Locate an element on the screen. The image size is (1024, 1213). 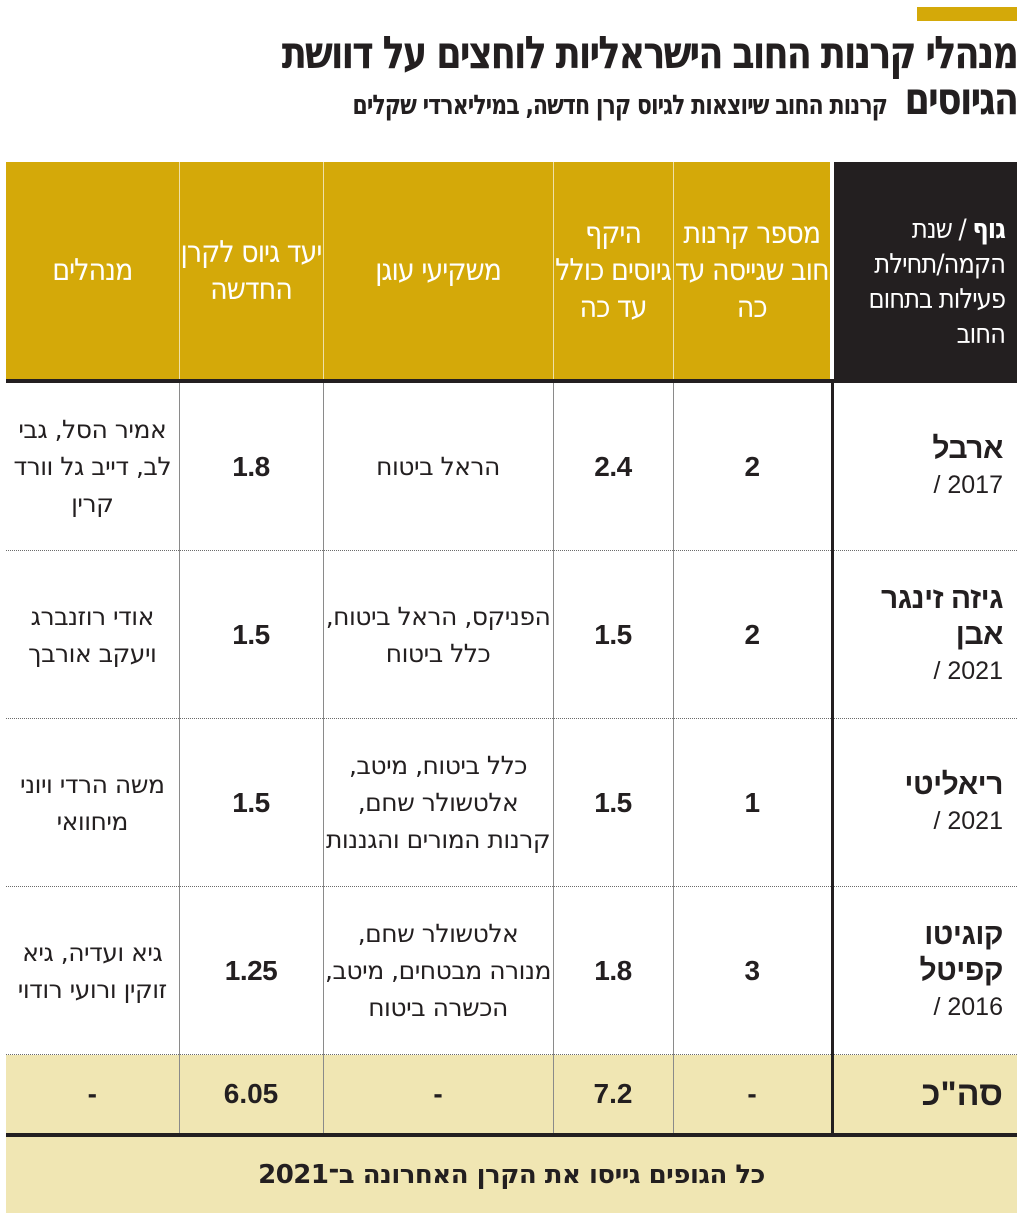
totals-fund-count: - is located at coordinates (752, 1095).